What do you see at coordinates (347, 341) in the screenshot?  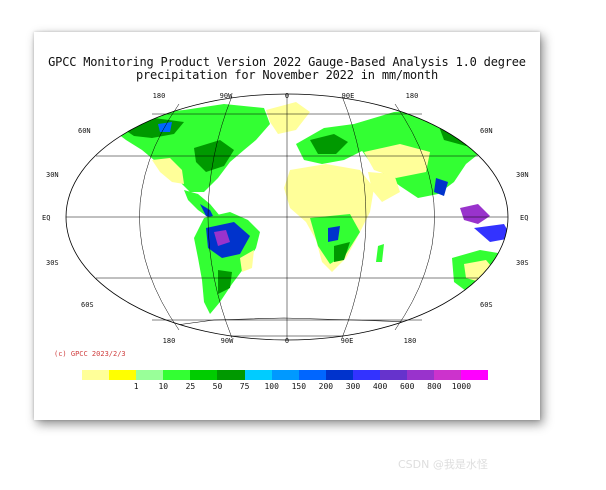 I see `lon-label-bottom: 90E` at bounding box center [347, 341].